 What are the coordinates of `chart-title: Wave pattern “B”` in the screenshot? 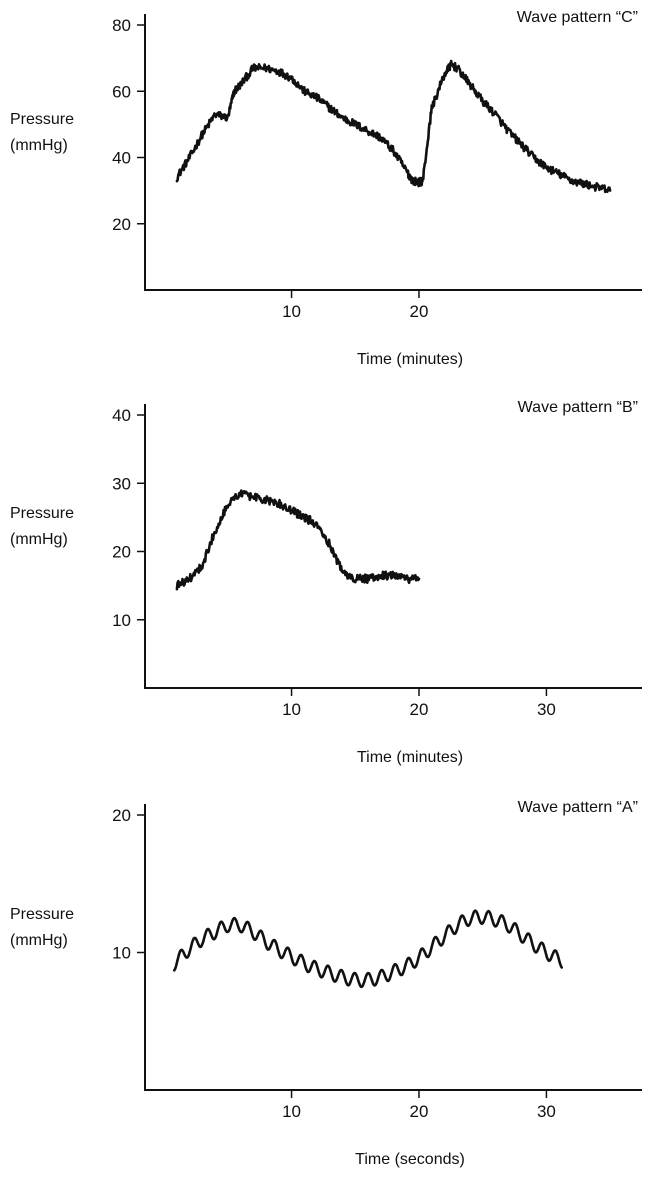 It's located at (578, 407).